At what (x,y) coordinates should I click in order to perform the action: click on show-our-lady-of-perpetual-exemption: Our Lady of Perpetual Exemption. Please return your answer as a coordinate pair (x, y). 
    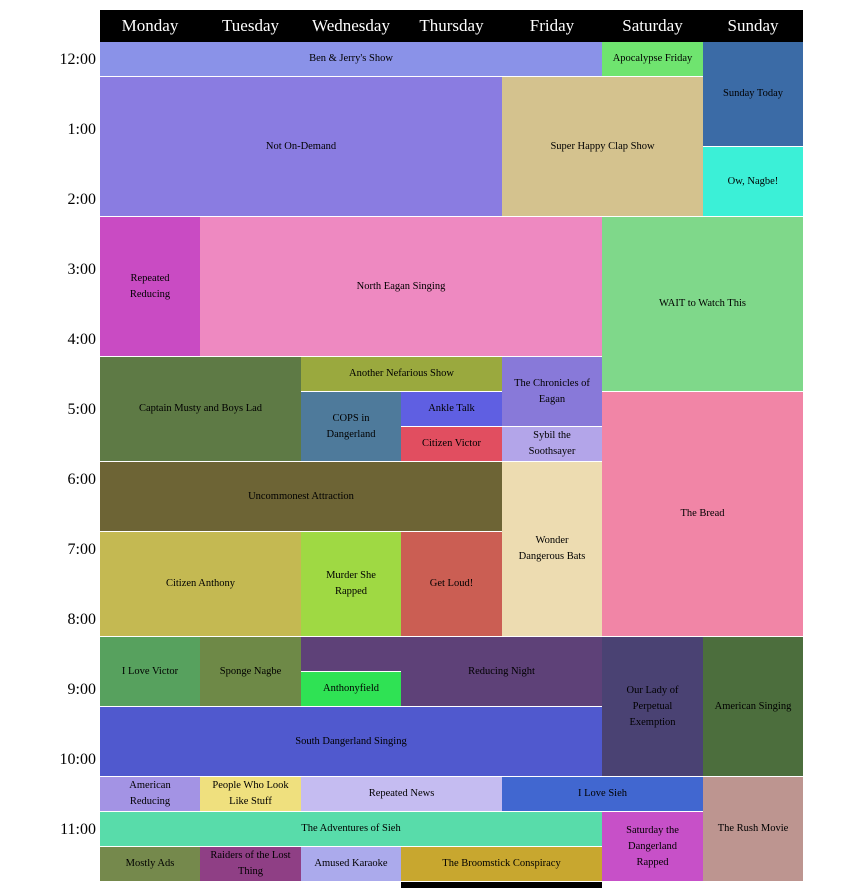
    Looking at the image, I should click on (652, 706).